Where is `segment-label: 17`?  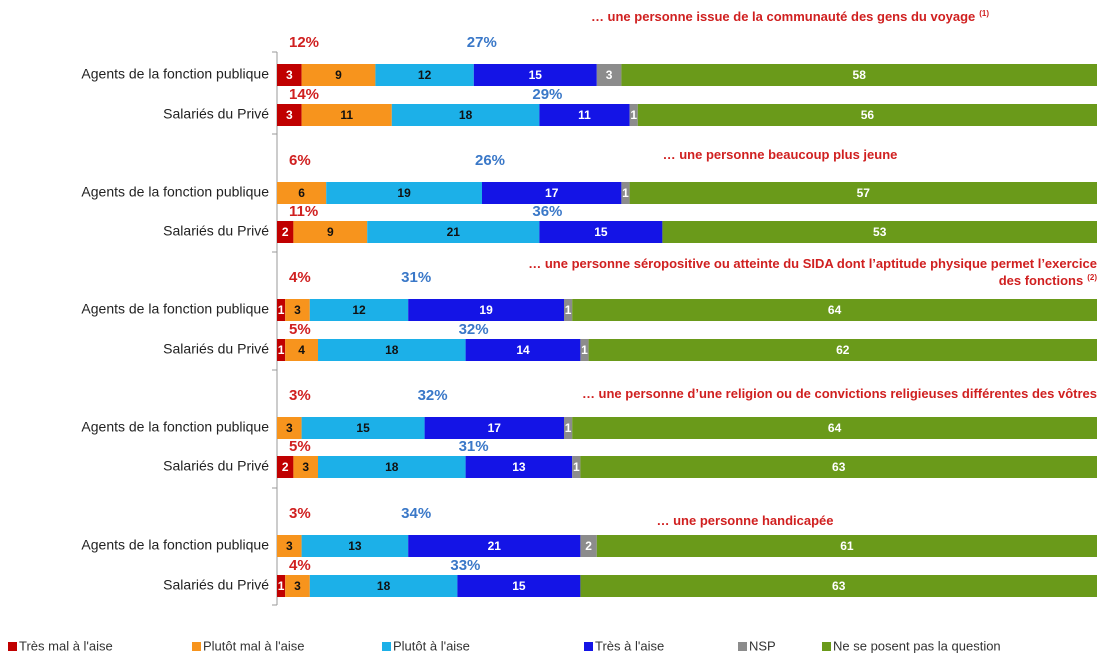 segment-label: 17 is located at coordinates (552, 193).